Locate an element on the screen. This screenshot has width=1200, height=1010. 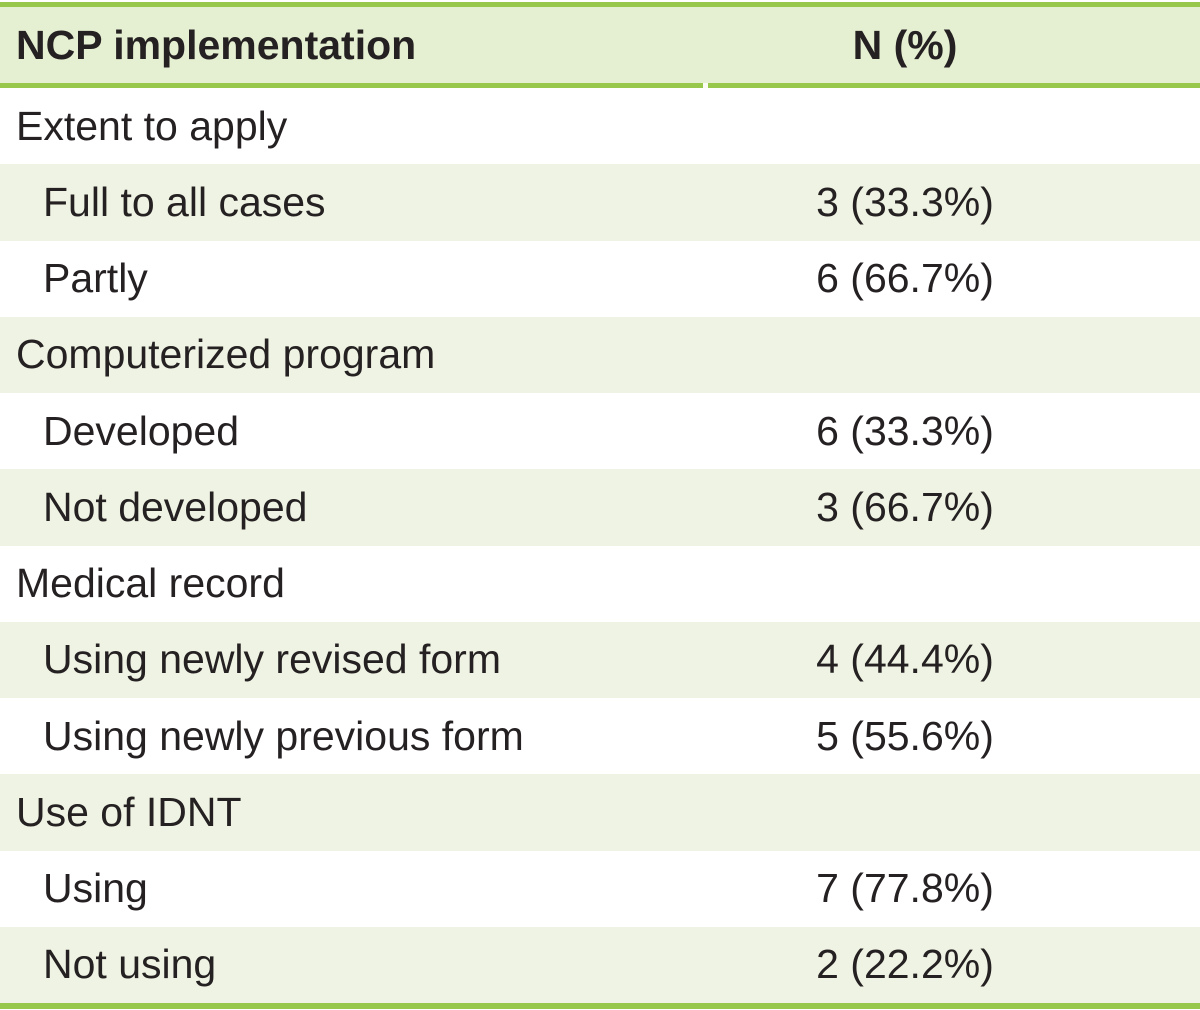
table-row: Not using 2 (22.2%) is located at coordinates (600, 964).